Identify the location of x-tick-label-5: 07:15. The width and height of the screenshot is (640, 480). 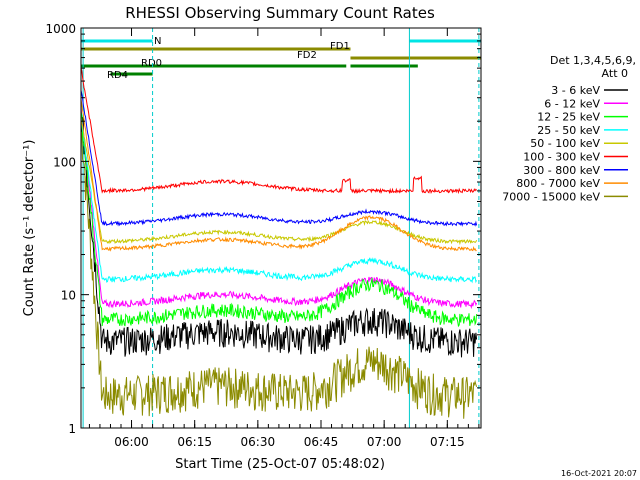
(447, 442).